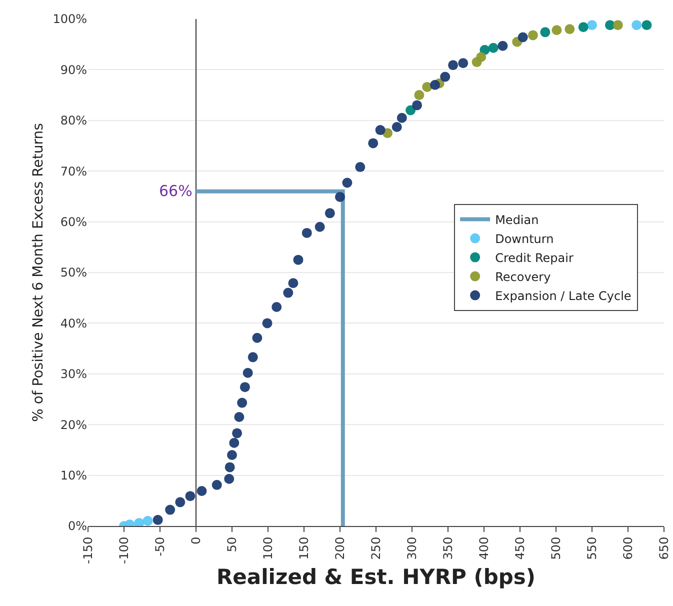 This screenshot has height=606, width=673. Describe the element at coordinates (339, 548) in the screenshot. I see `x-tick-label: 200` at that location.